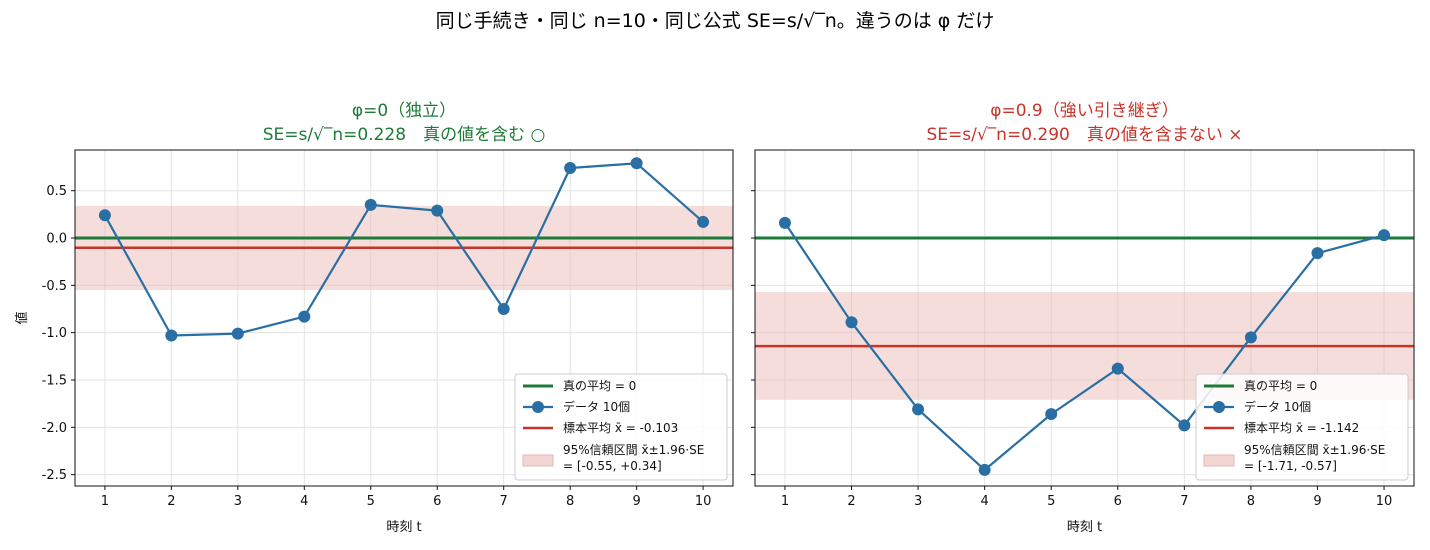 This screenshot has width=1430, height=550. I want to click on y-axis-label: 値, so click(22, 317).